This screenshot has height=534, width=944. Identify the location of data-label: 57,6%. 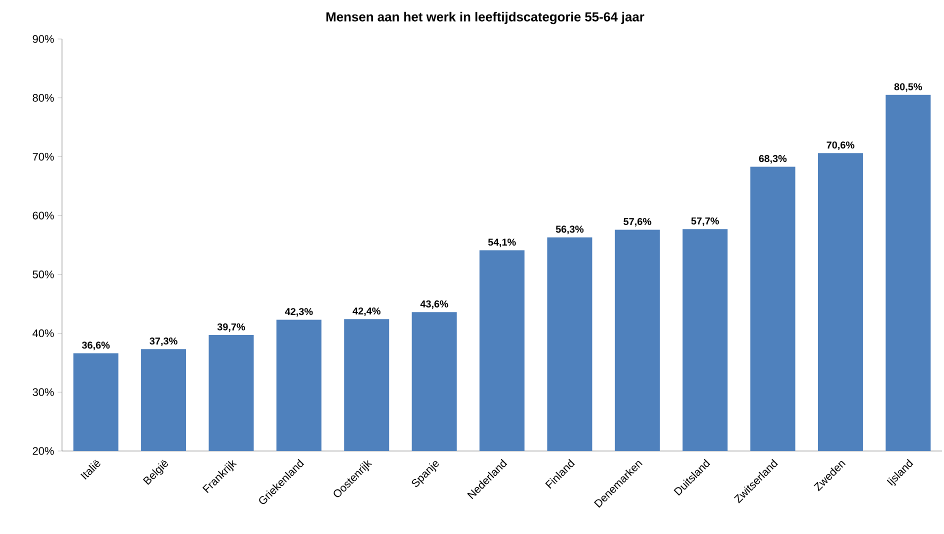
(638, 222).